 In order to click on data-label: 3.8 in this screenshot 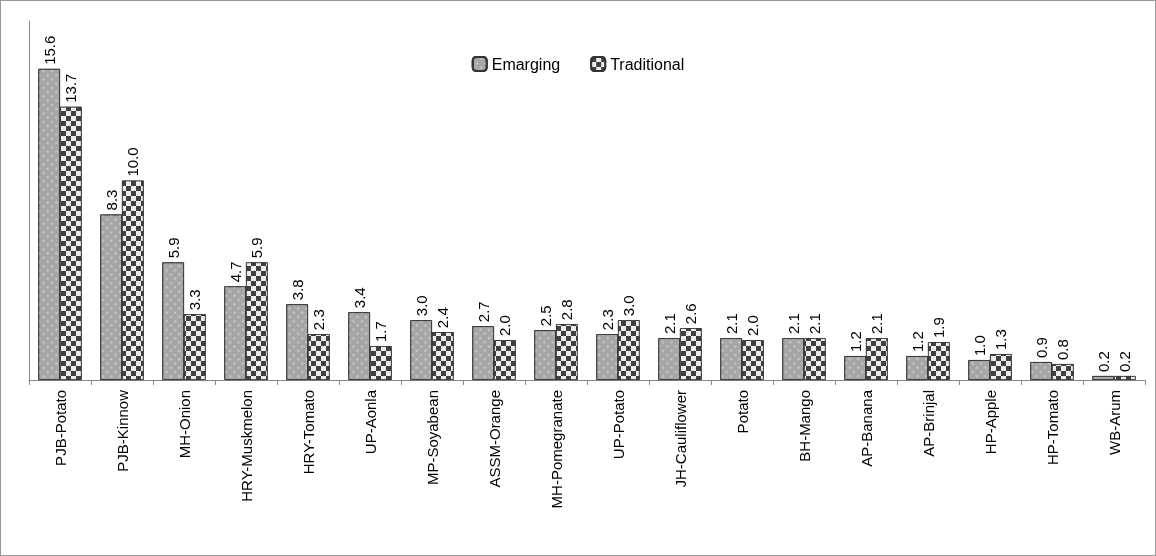, I will do `click(297, 290)`.